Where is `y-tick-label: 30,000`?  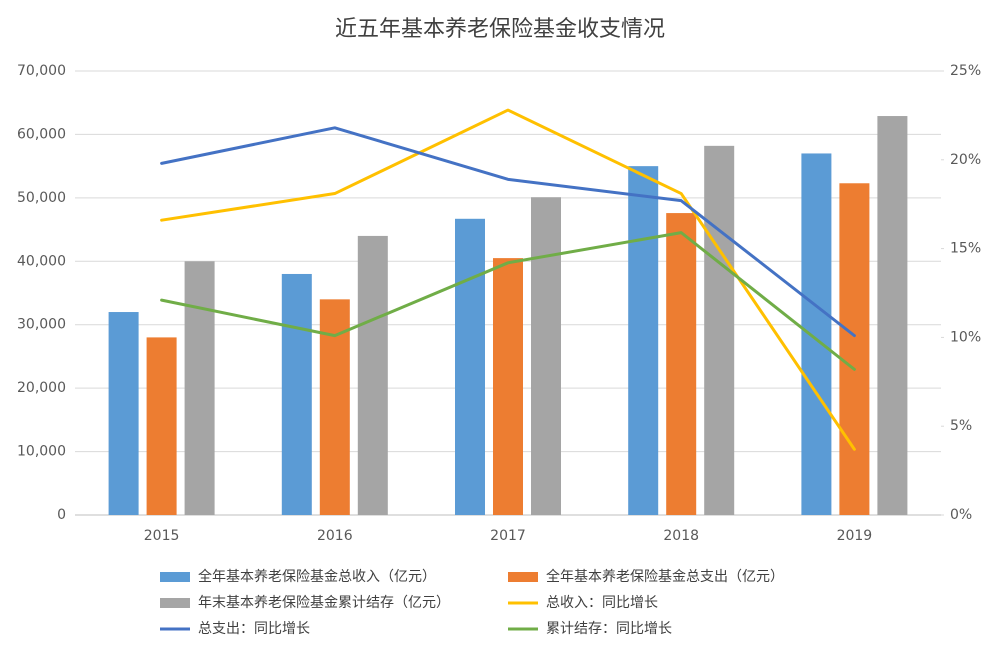 y-tick-label: 30,000 is located at coordinates (41, 325).